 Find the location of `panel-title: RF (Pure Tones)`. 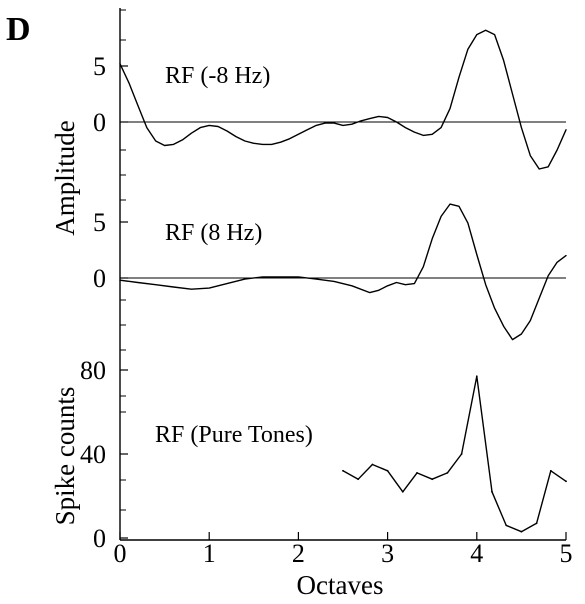

panel-title: RF (Pure Tones) is located at coordinates (234, 435).